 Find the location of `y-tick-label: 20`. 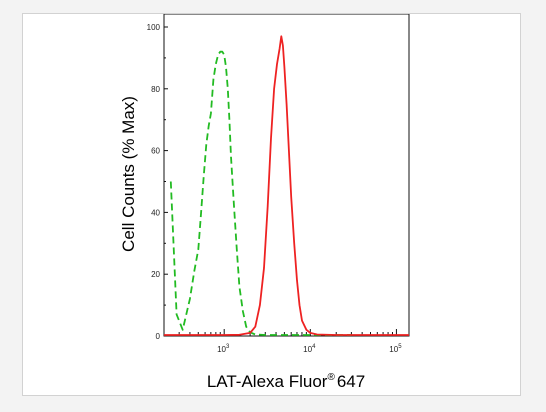

y-tick-label: 20 is located at coordinates (155, 274).